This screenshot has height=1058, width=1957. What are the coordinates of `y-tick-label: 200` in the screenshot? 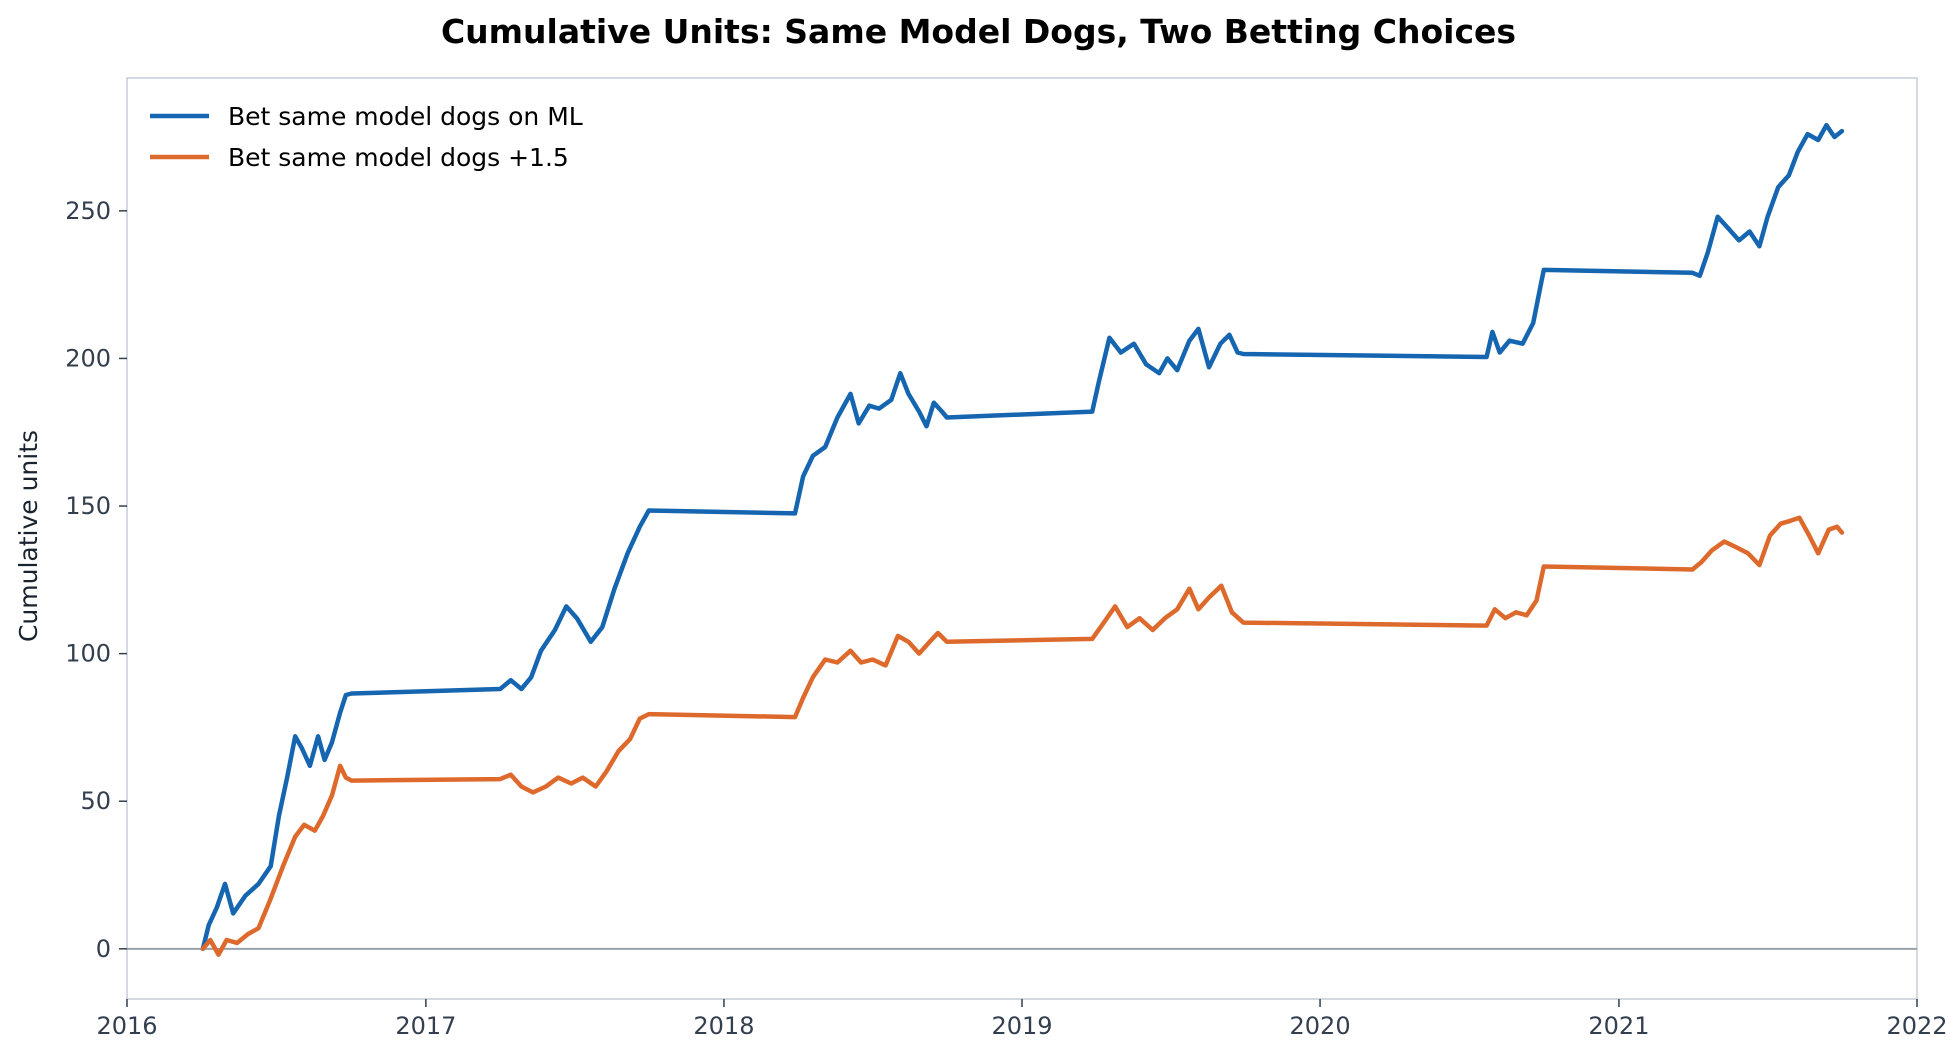 It's located at (88, 358).